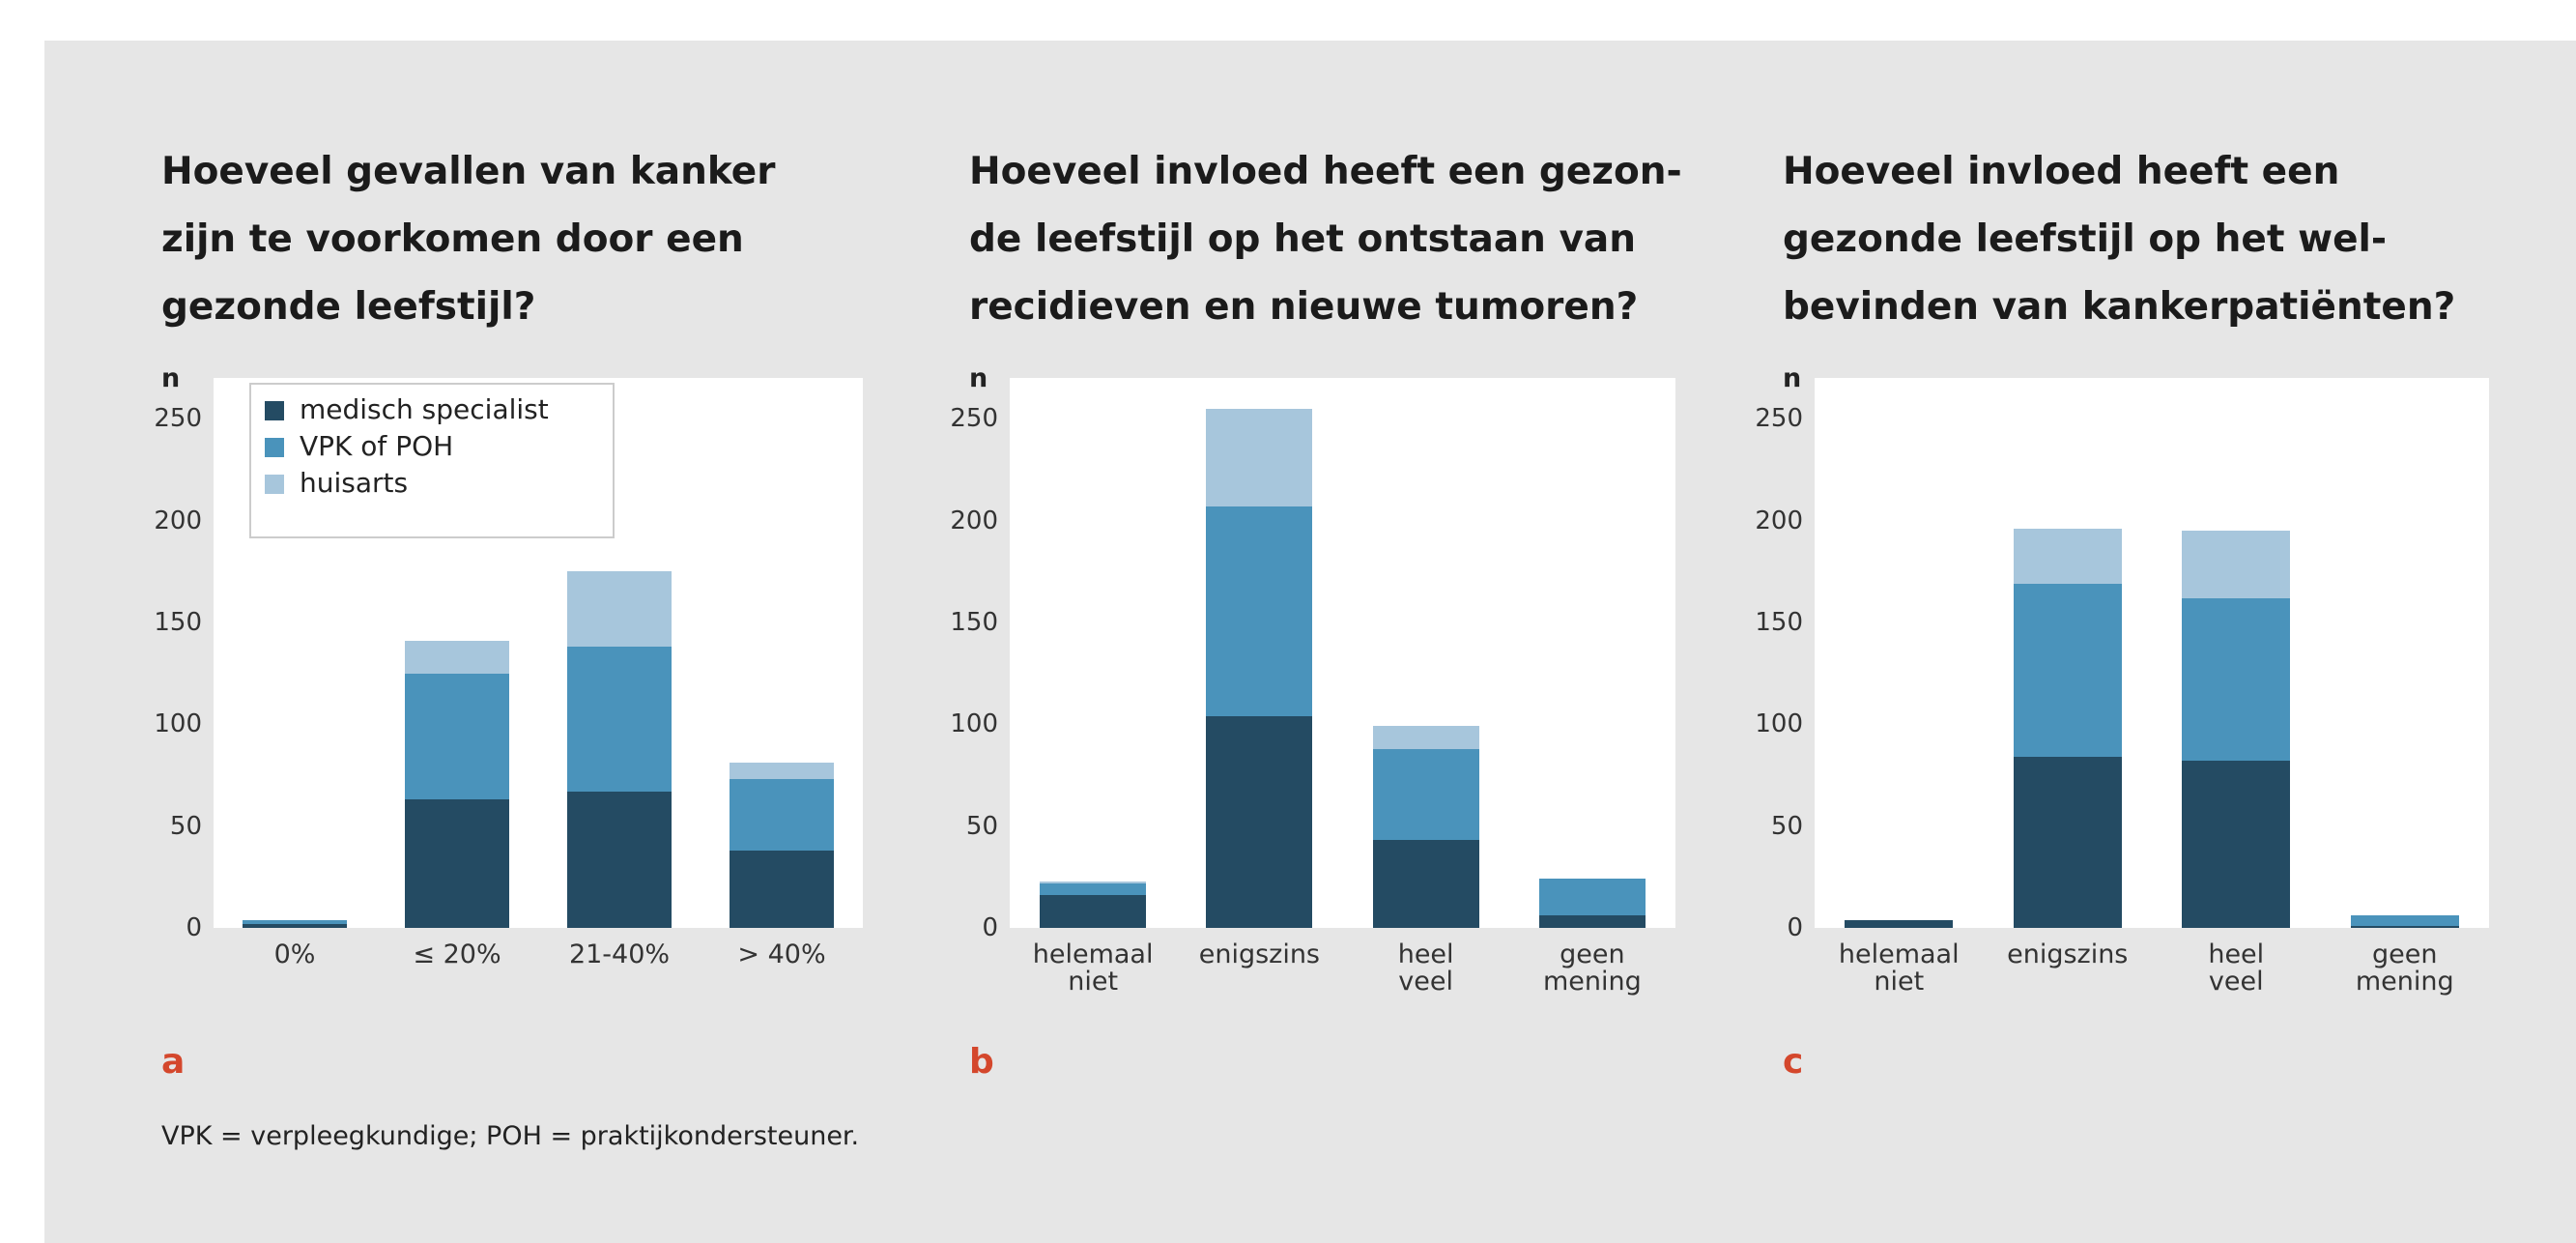 Image resolution: width=2576 pixels, height=1243 pixels. I want to click on panel-letter: c, so click(1794, 1062).